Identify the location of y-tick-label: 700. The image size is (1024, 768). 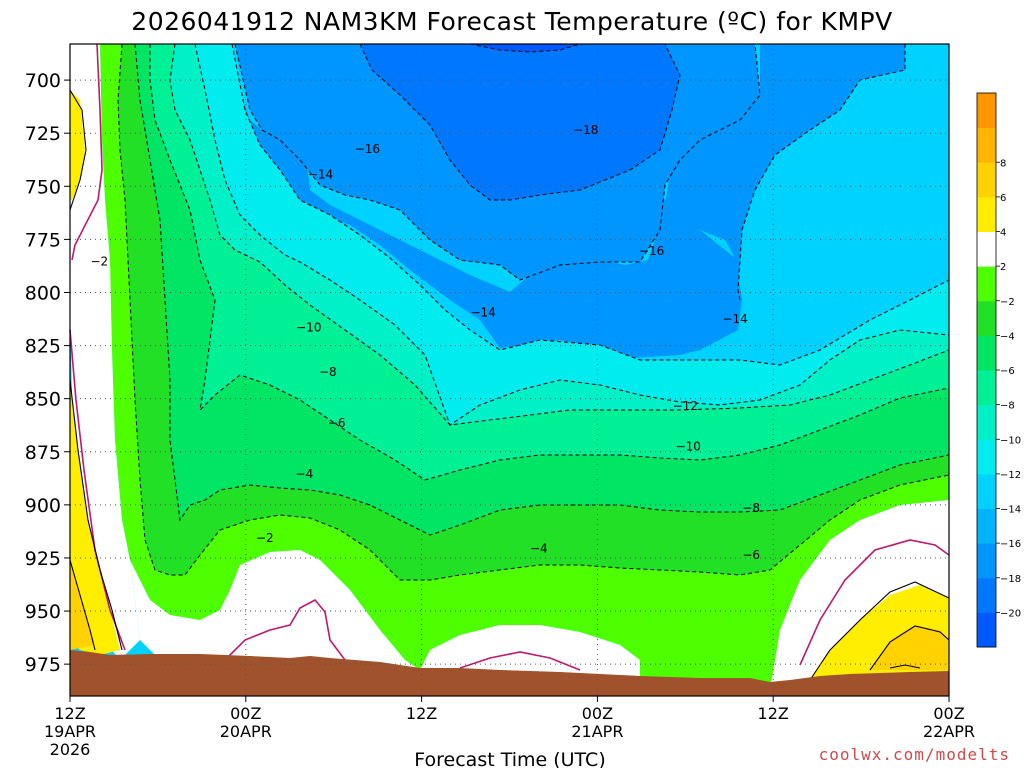
(43, 81).